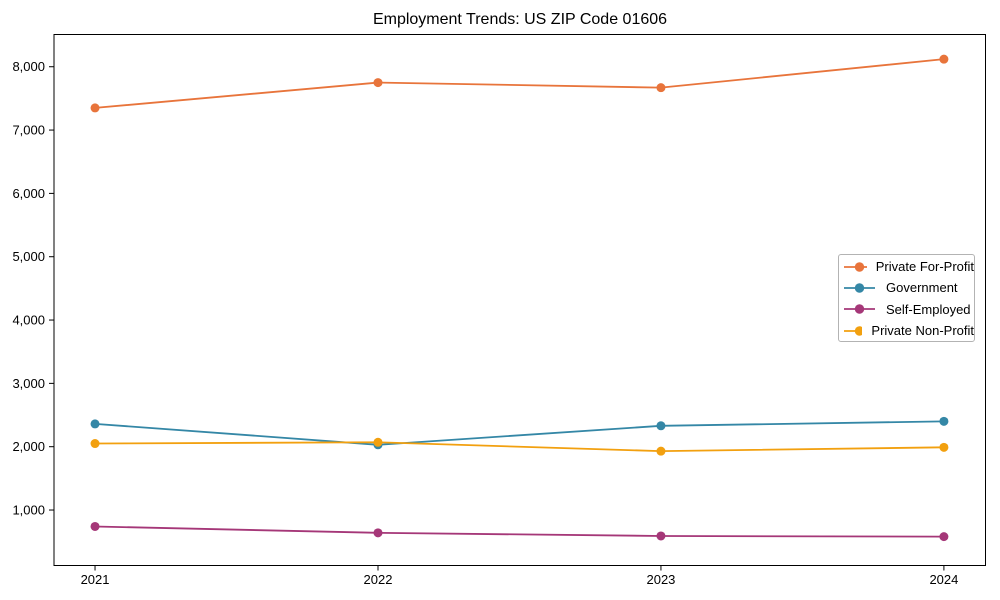  I want to click on y-axis-tick-label: 7,000, so click(28, 130).